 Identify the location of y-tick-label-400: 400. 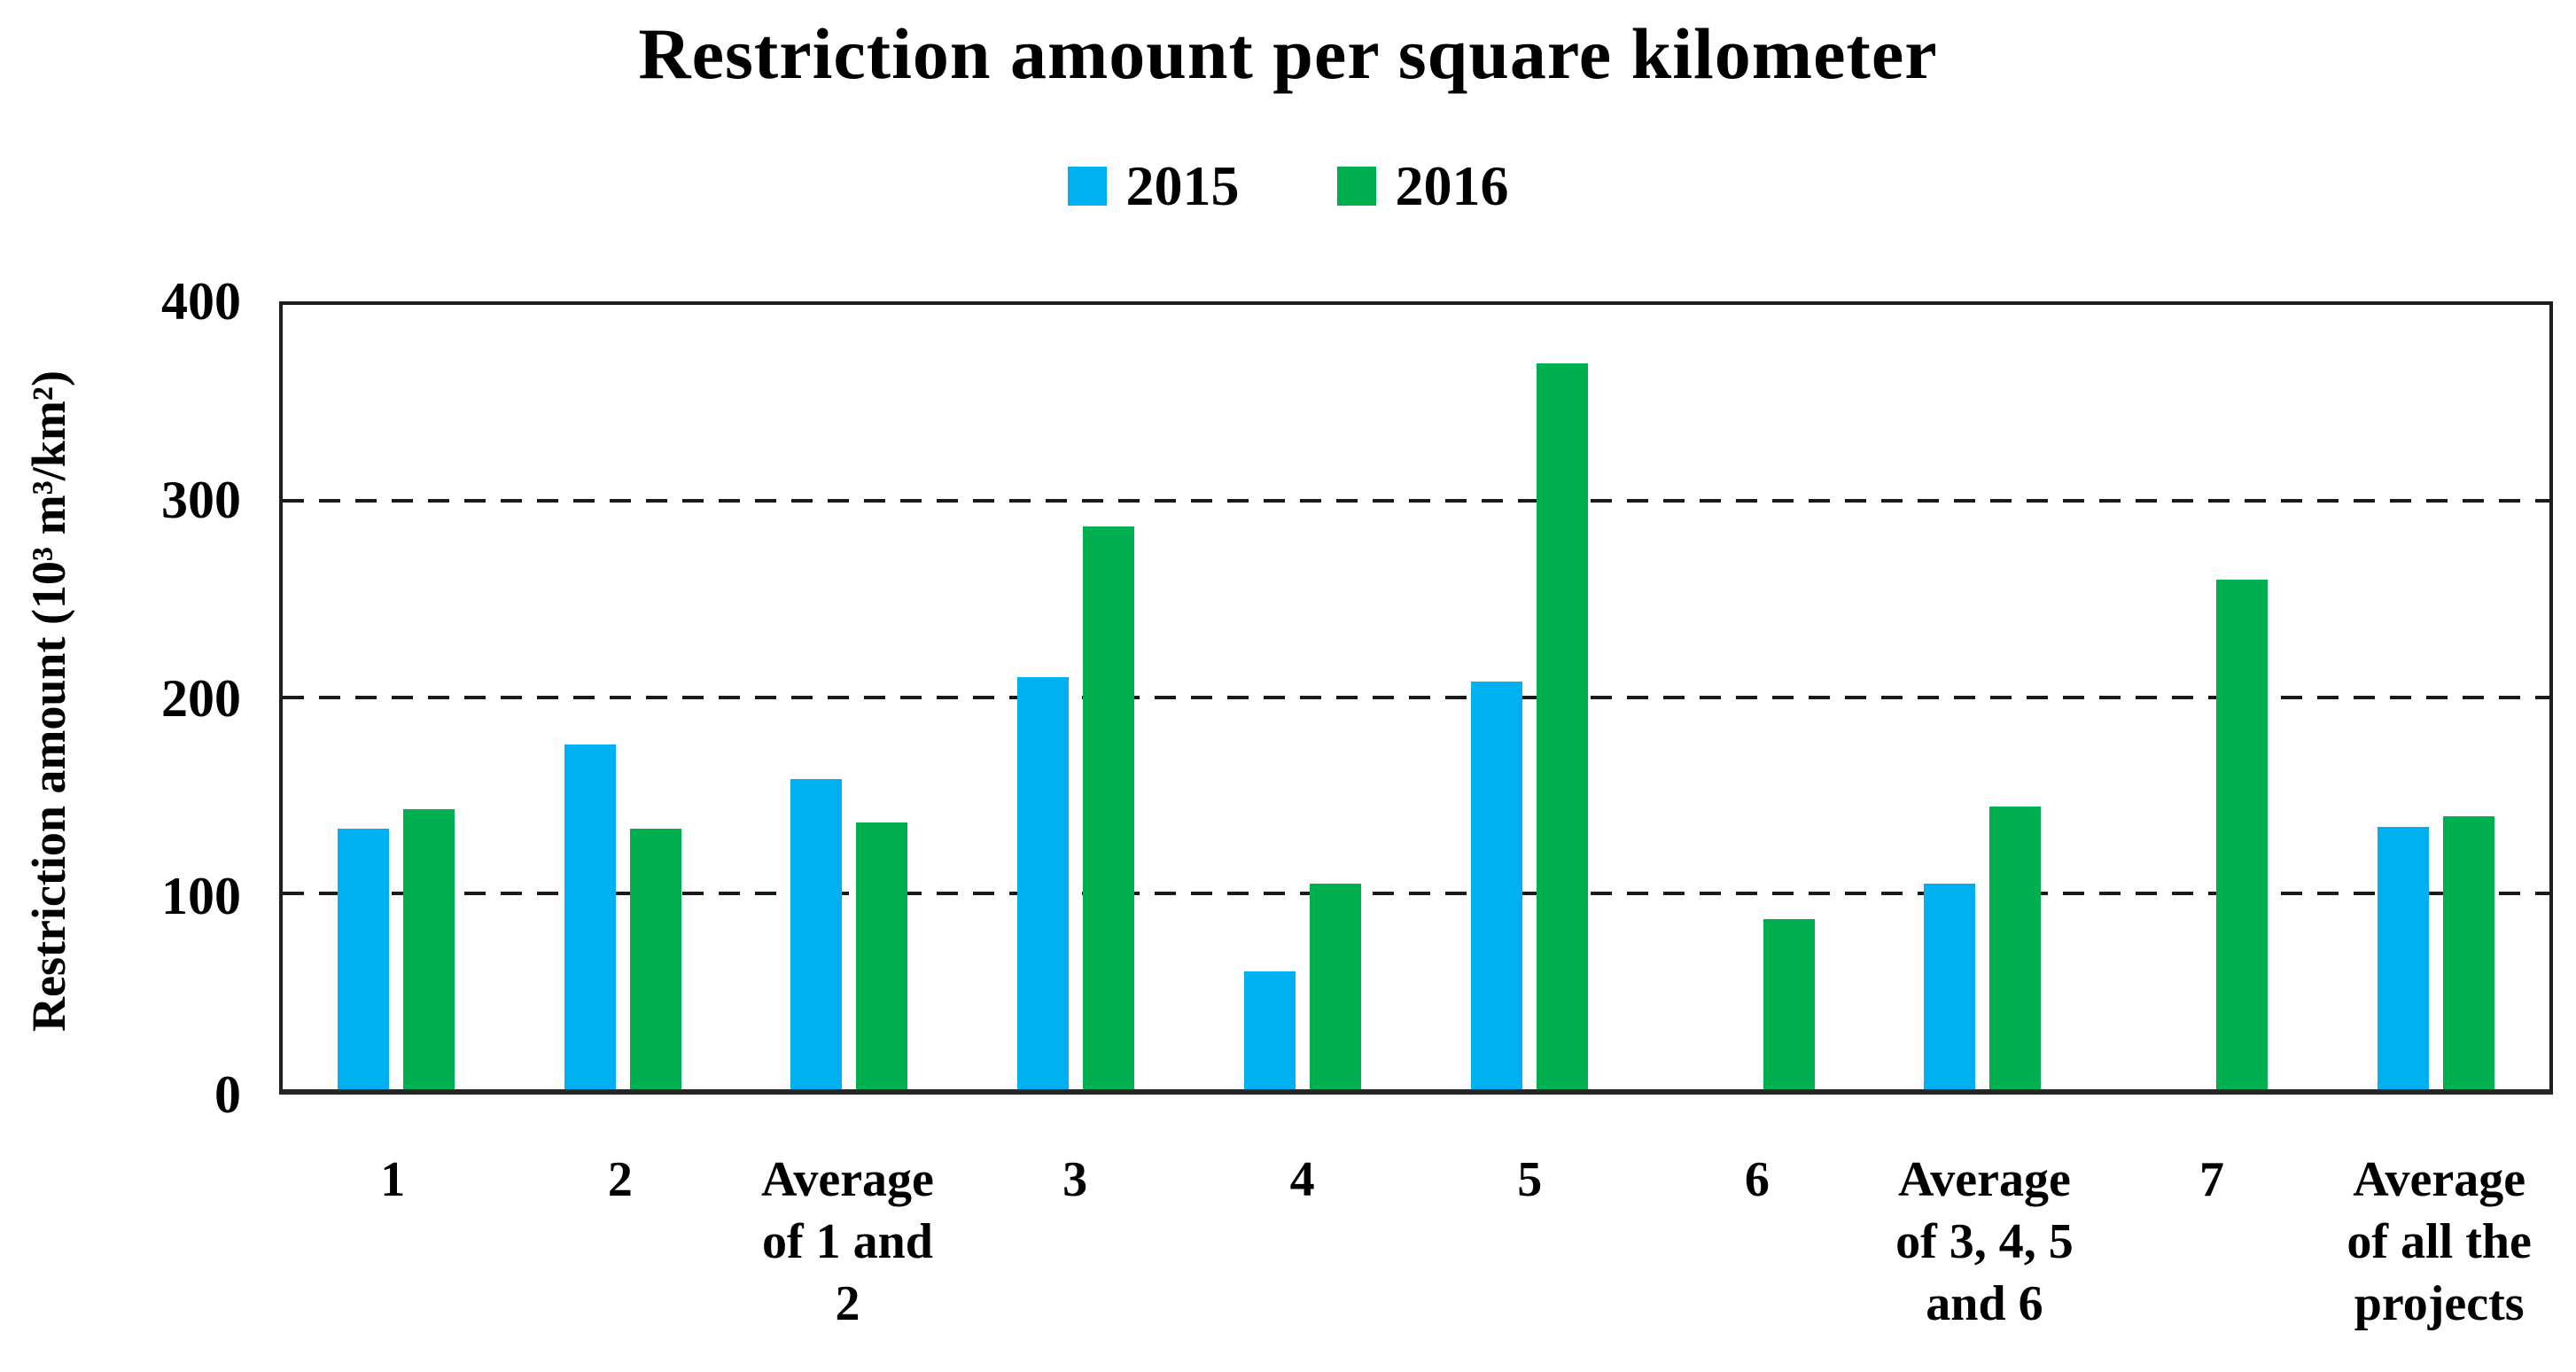
(201, 301).